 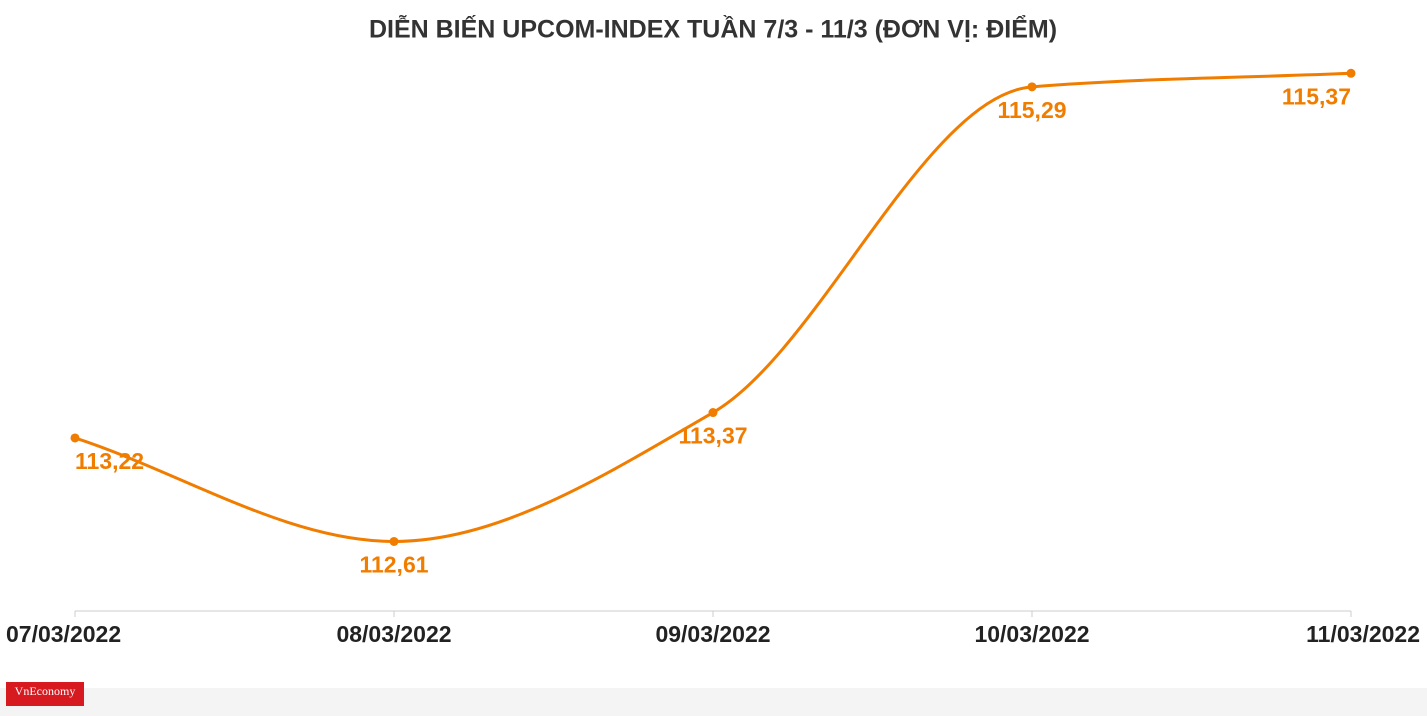 What do you see at coordinates (713, 702) in the screenshot?
I see `footer-strip` at bounding box center [713, 702].